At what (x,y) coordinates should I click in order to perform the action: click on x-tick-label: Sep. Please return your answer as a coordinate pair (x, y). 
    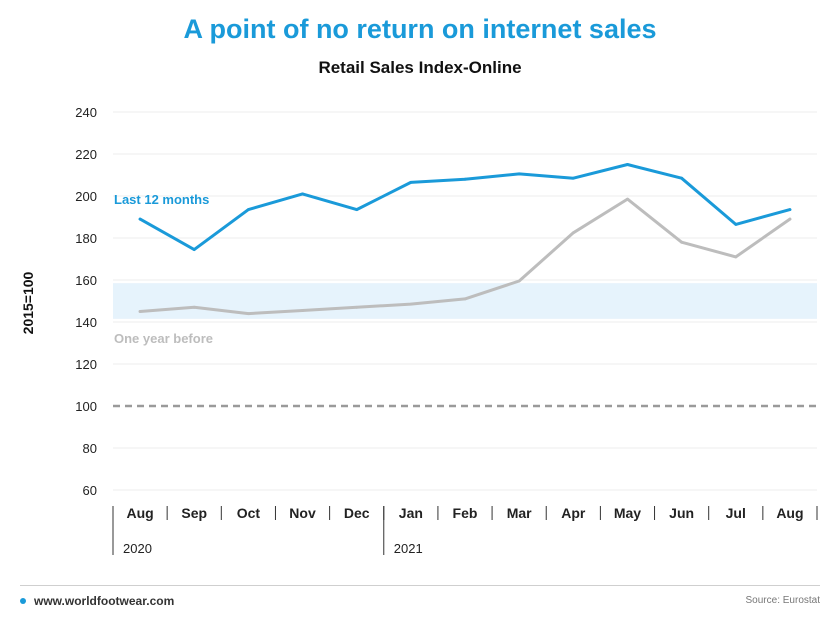
    Looking at the image, I should click on (194, 513).